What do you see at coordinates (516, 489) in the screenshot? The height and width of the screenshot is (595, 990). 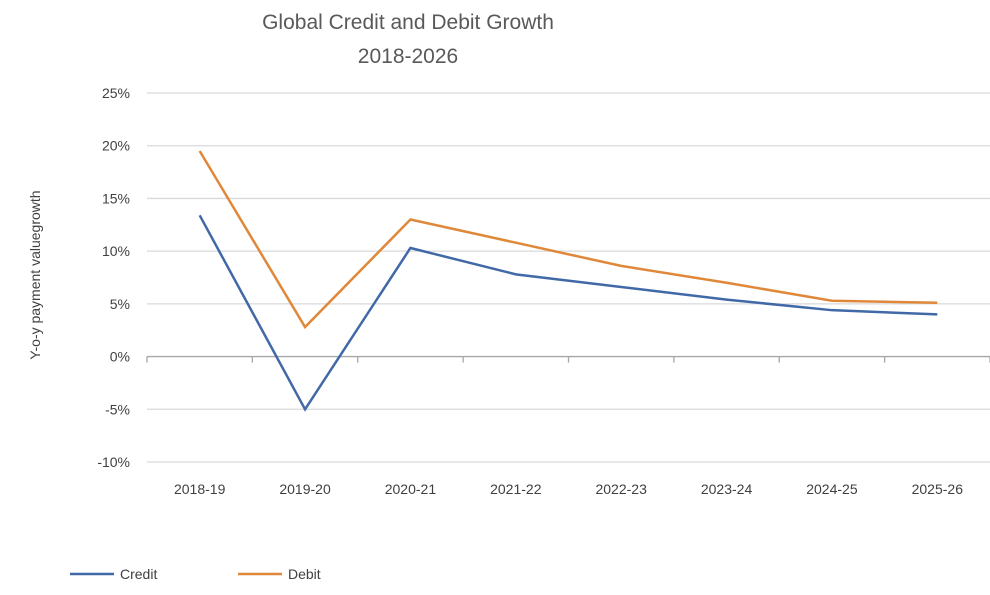 I see `x-tick-label: 2021-22` at bounding box center [516, 489].